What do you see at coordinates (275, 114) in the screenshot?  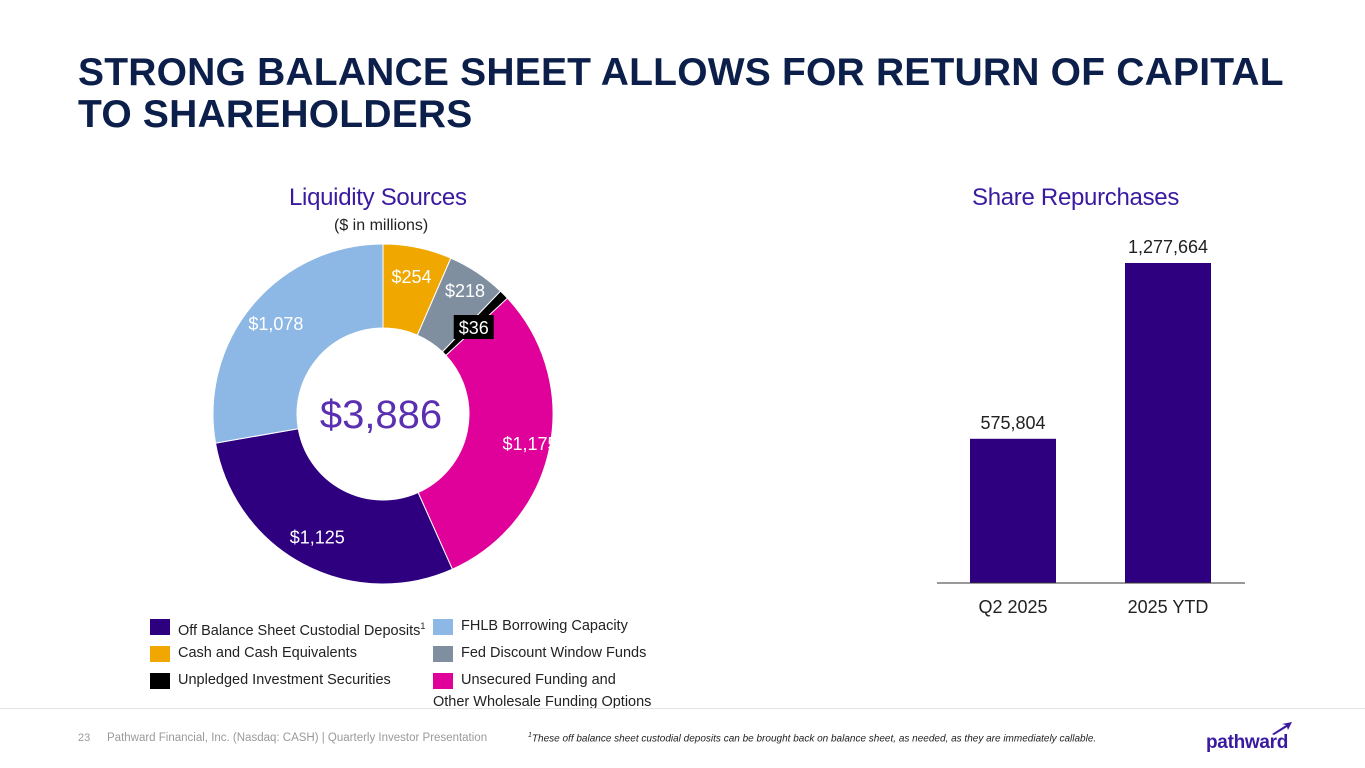 I see `page-title-line-2: TO SHAREHOLDERS` at bounding box center [275, 114].